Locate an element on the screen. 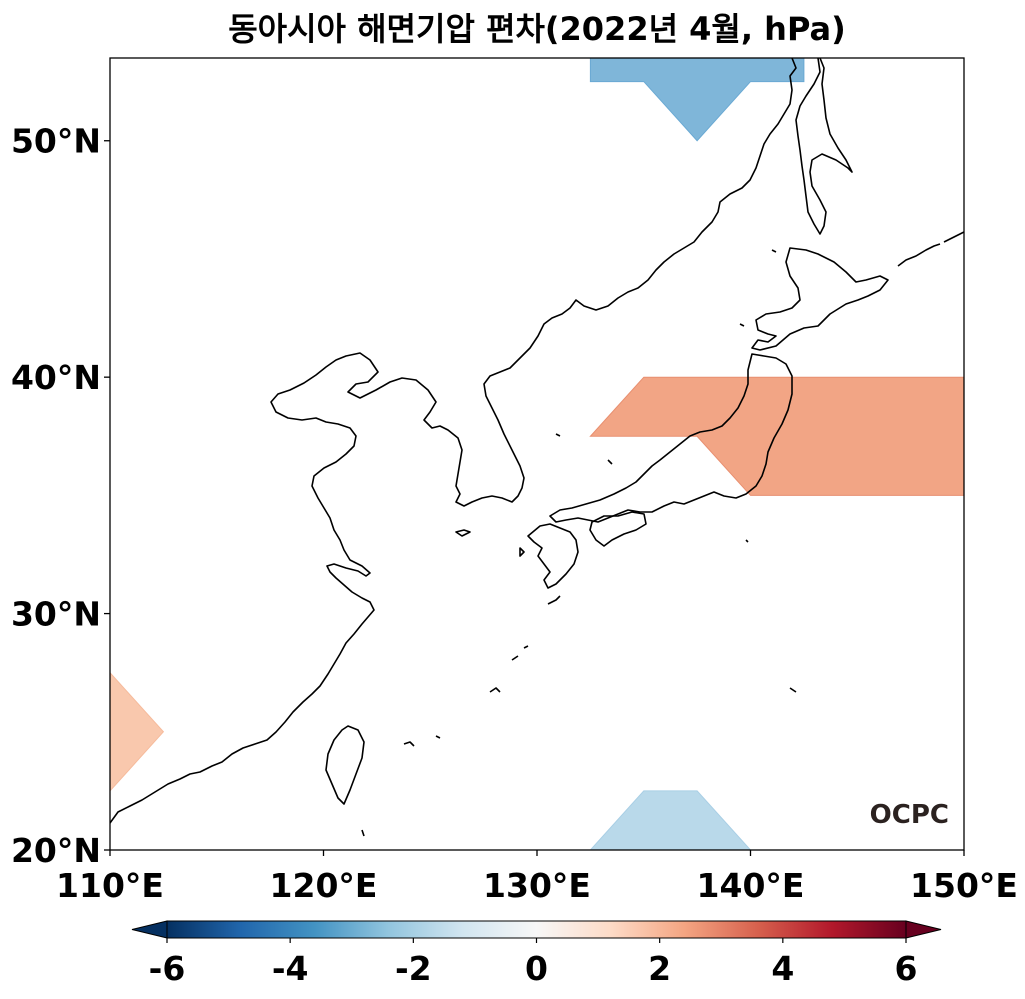 This screenshot has width=1025, height=999. anomaly-region-east-positive is located at coordinates (776, 436).